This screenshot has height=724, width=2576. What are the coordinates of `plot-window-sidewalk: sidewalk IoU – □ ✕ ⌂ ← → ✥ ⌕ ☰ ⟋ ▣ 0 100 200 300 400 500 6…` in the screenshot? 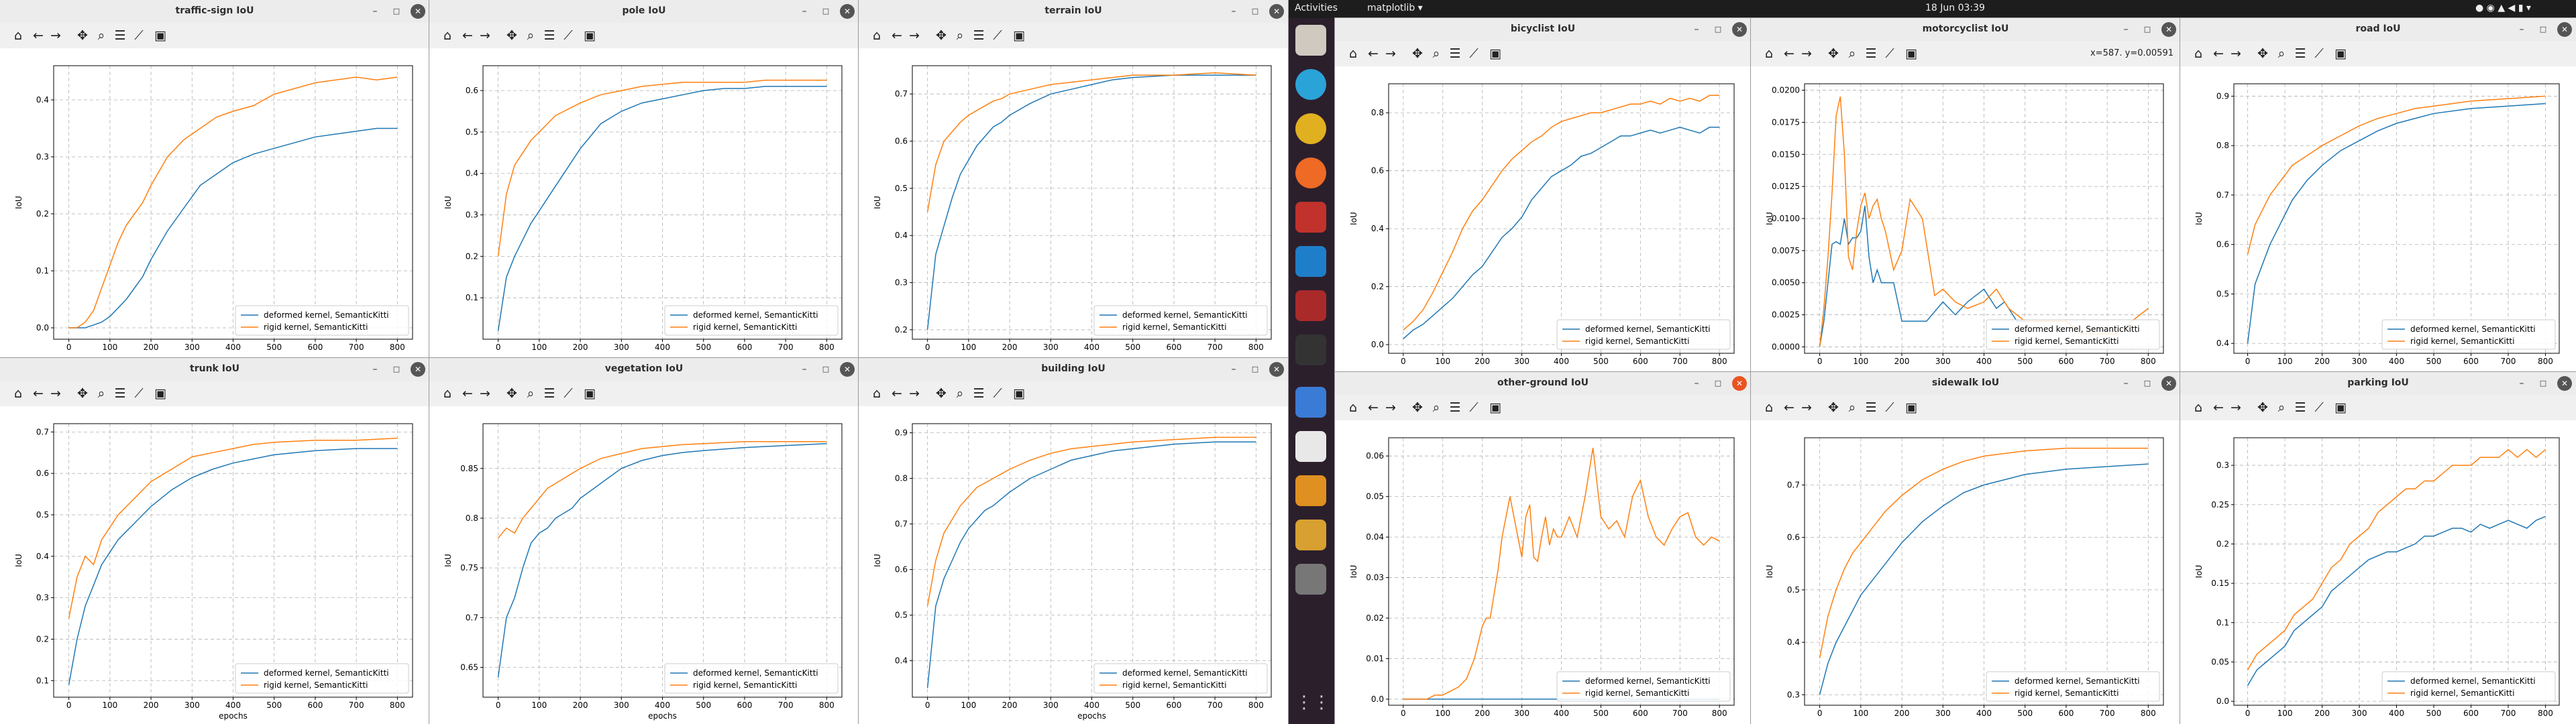 It's located at (1965, 548).